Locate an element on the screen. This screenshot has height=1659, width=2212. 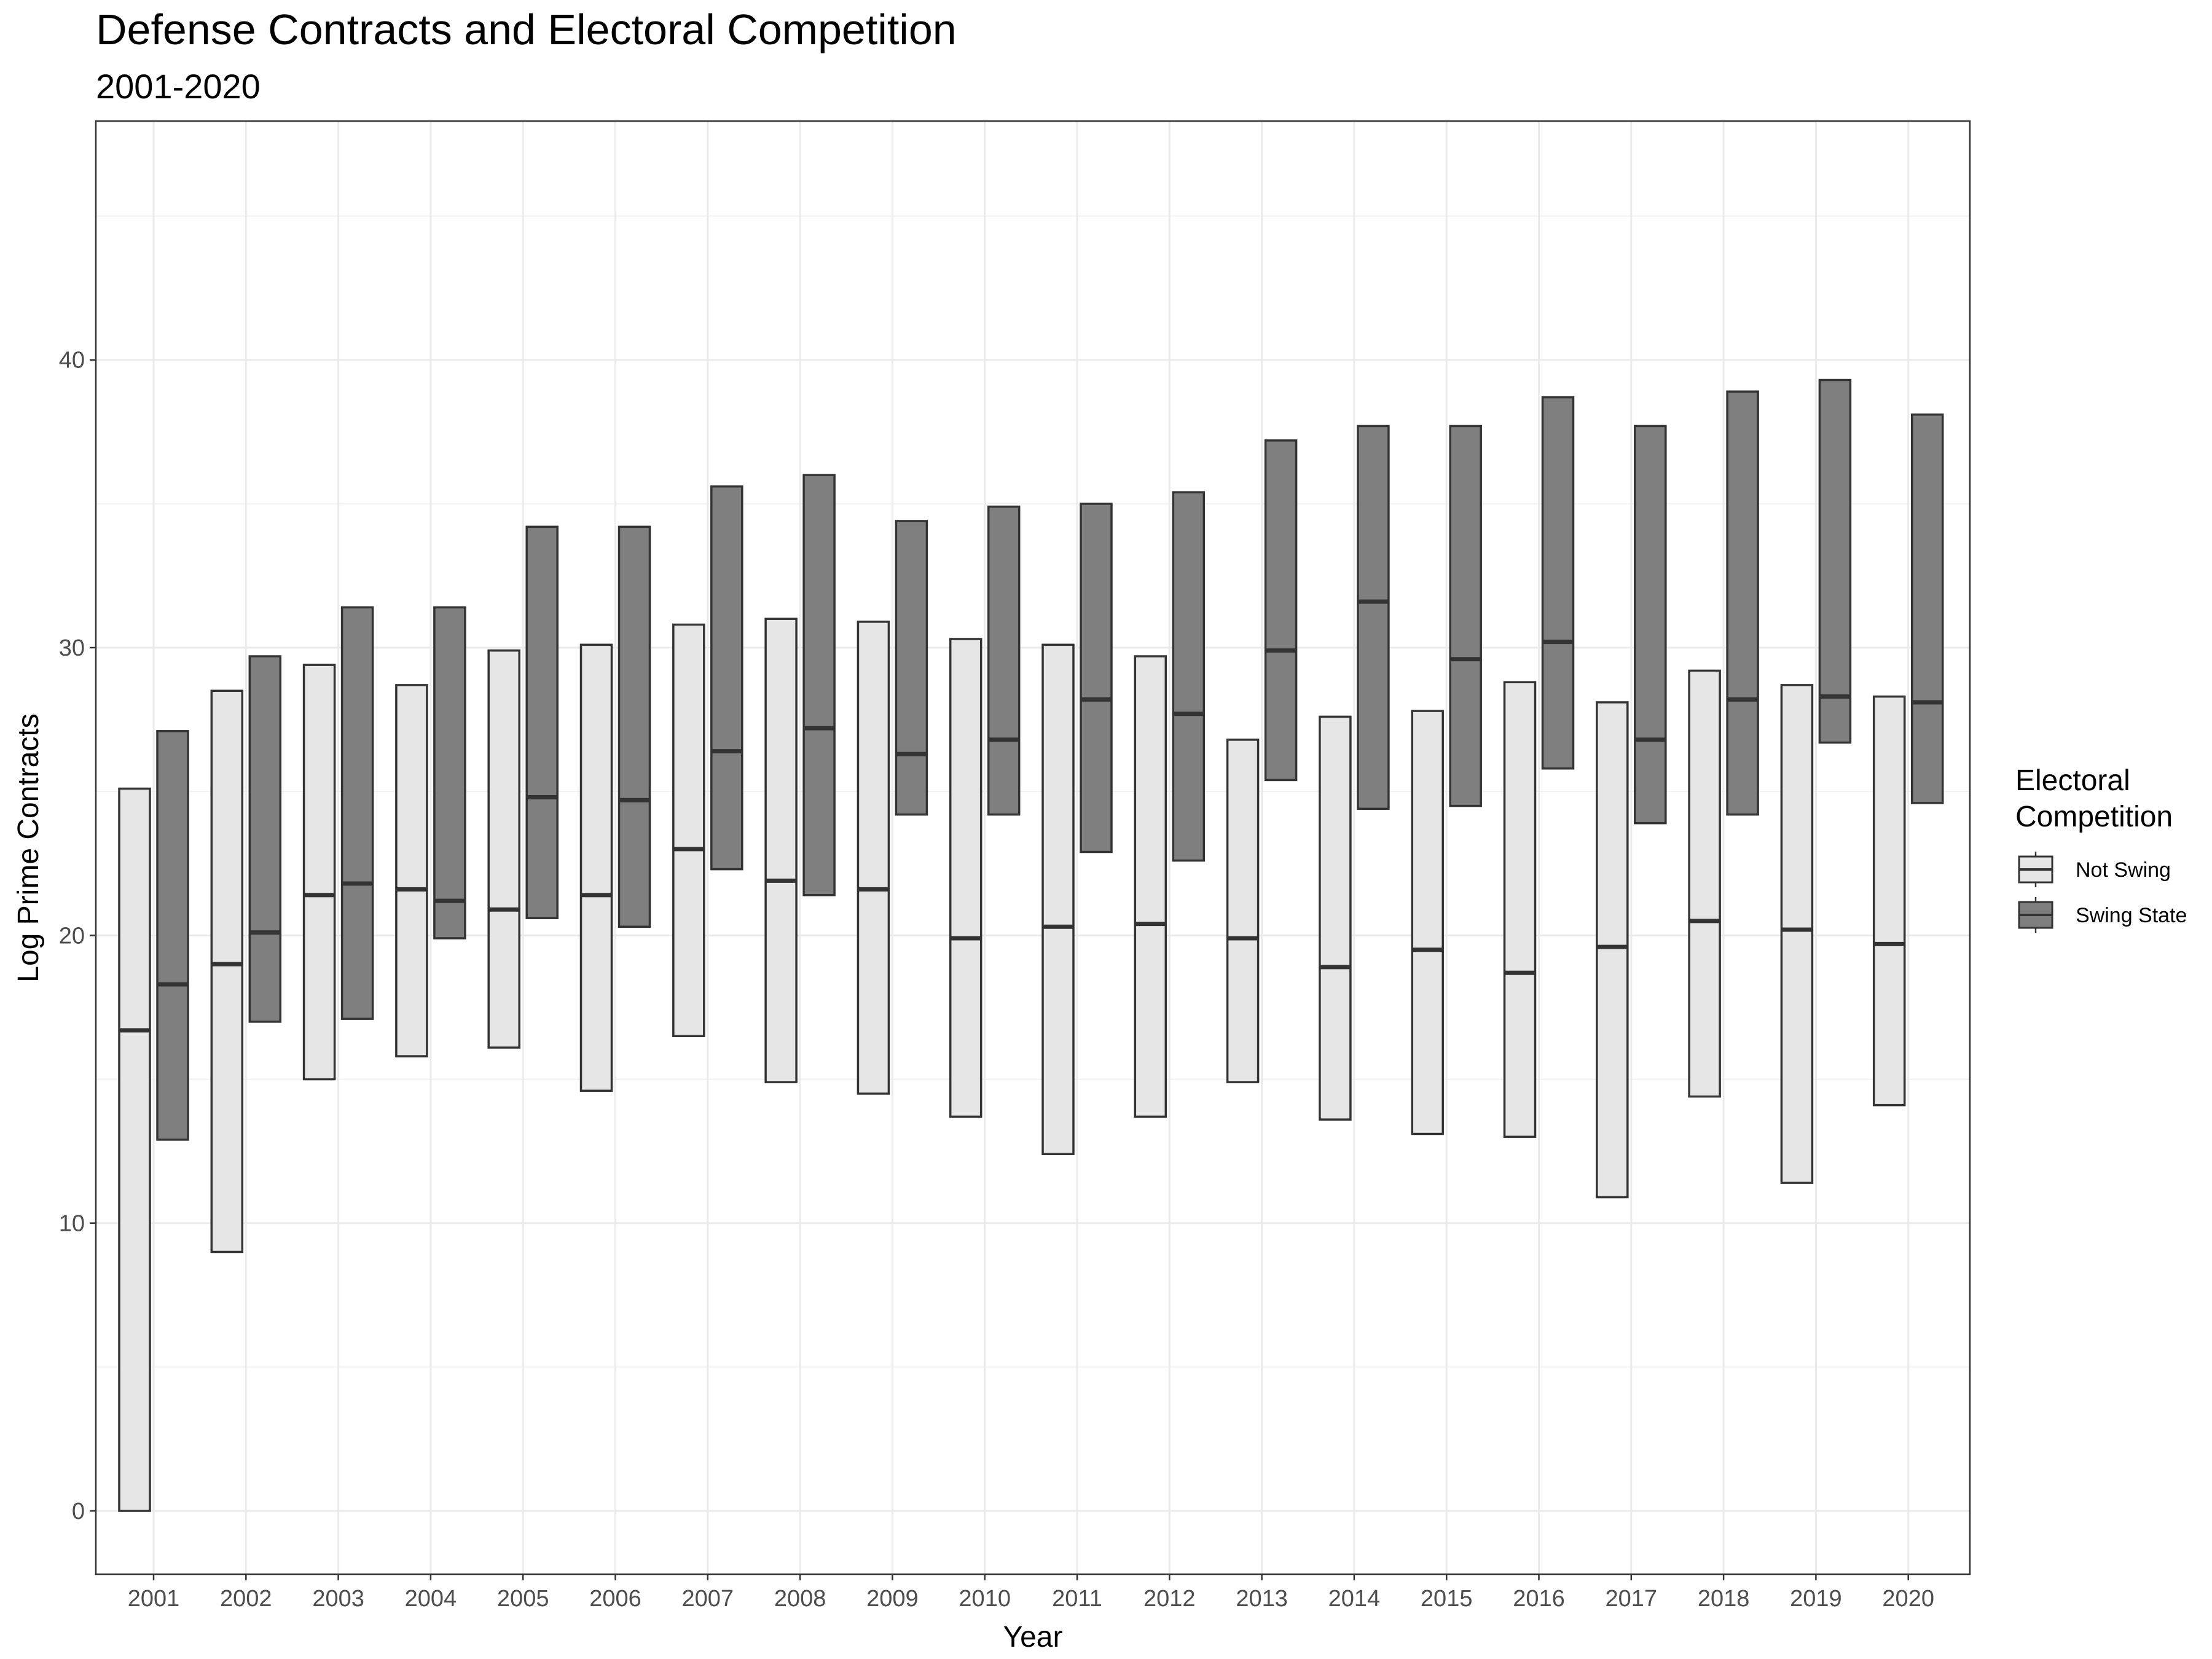
chart-subtitle: 2001-2020 is located at coordinates (178, 86).